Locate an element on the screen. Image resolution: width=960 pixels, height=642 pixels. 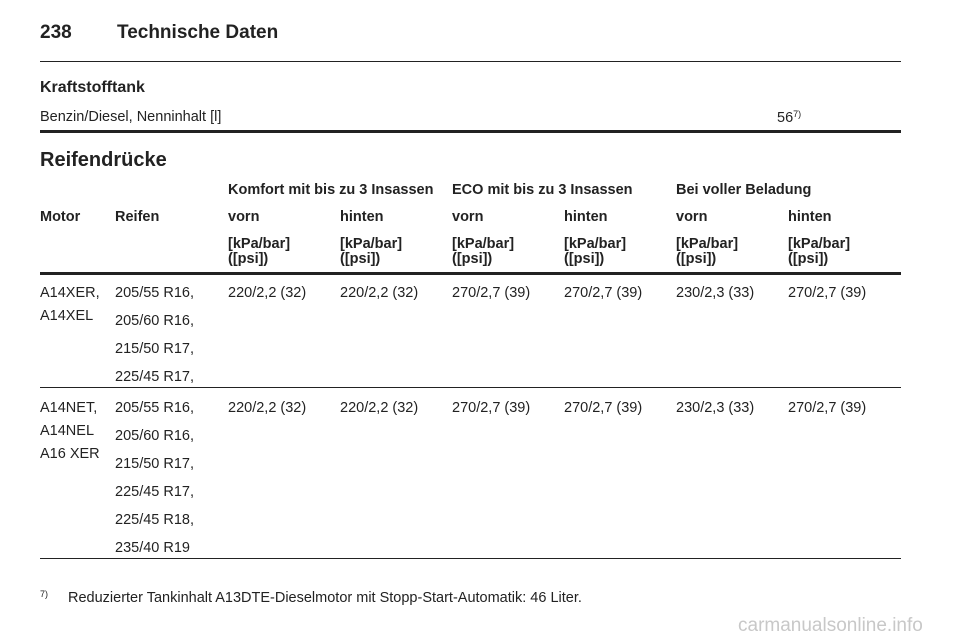
tyre-size-cell: 225/45 R18, is located at coordinates (155, 520).